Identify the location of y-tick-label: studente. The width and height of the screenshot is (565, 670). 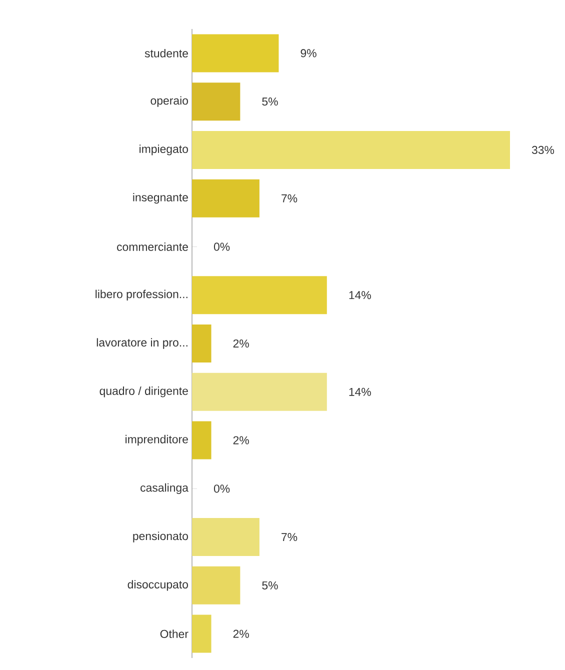
(166, 53).